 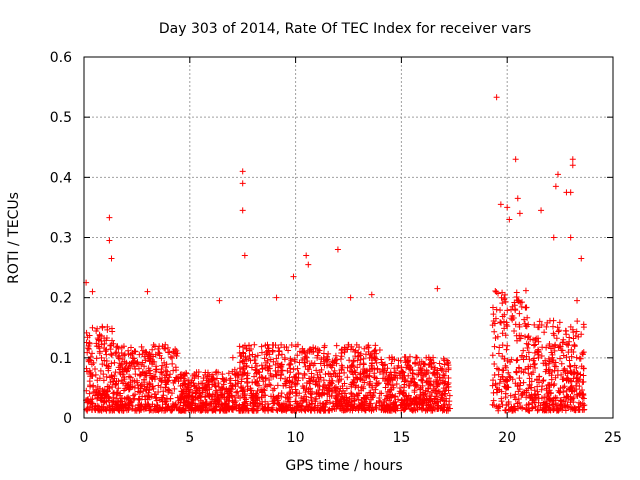 I want to click on x-tick-label: 0, so click(x=84, y=438).